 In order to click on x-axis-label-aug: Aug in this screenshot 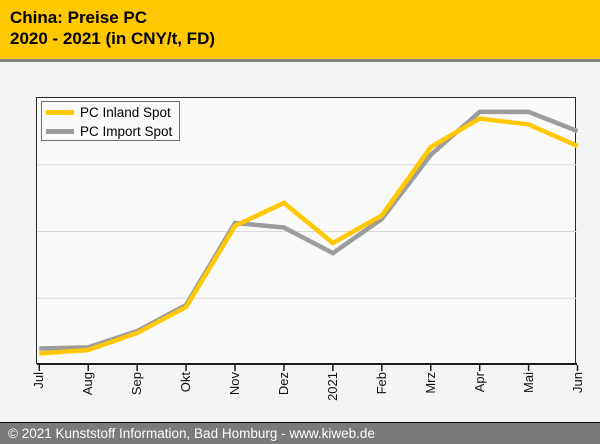, I will do `click(88, 384)`.